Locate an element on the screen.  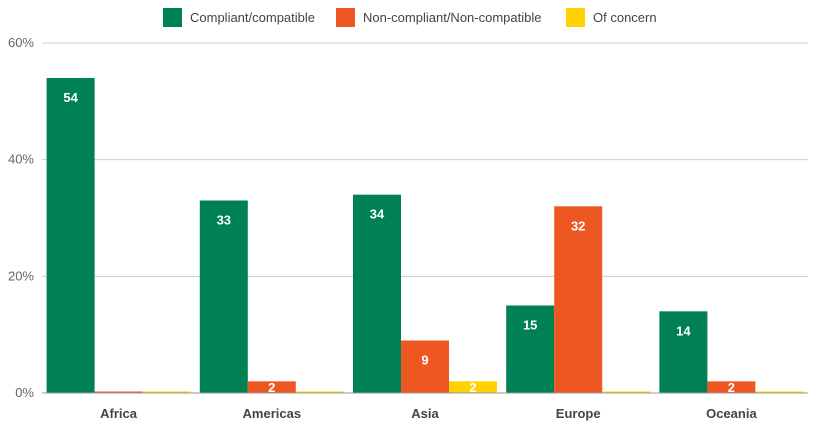
y-tick-label: 40% is located at coordinates (21, 159).